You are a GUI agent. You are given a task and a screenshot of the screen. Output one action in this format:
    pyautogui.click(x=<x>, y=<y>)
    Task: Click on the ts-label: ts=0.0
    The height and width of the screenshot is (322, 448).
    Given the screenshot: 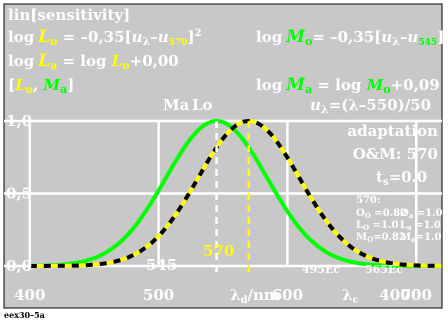 What is the action you would take?
    pyautogui.click(x=401, y=178)
    